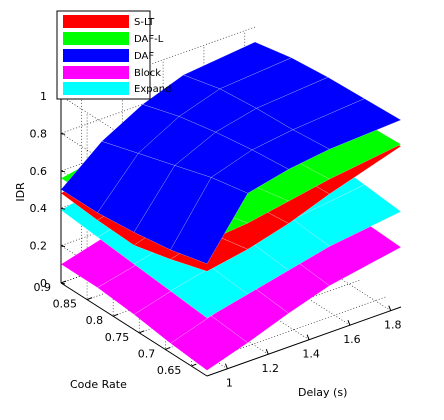  Describe the element at coordinates (311, 354) in the screenshot. I see `x-tick-label: 1.4` at that location.